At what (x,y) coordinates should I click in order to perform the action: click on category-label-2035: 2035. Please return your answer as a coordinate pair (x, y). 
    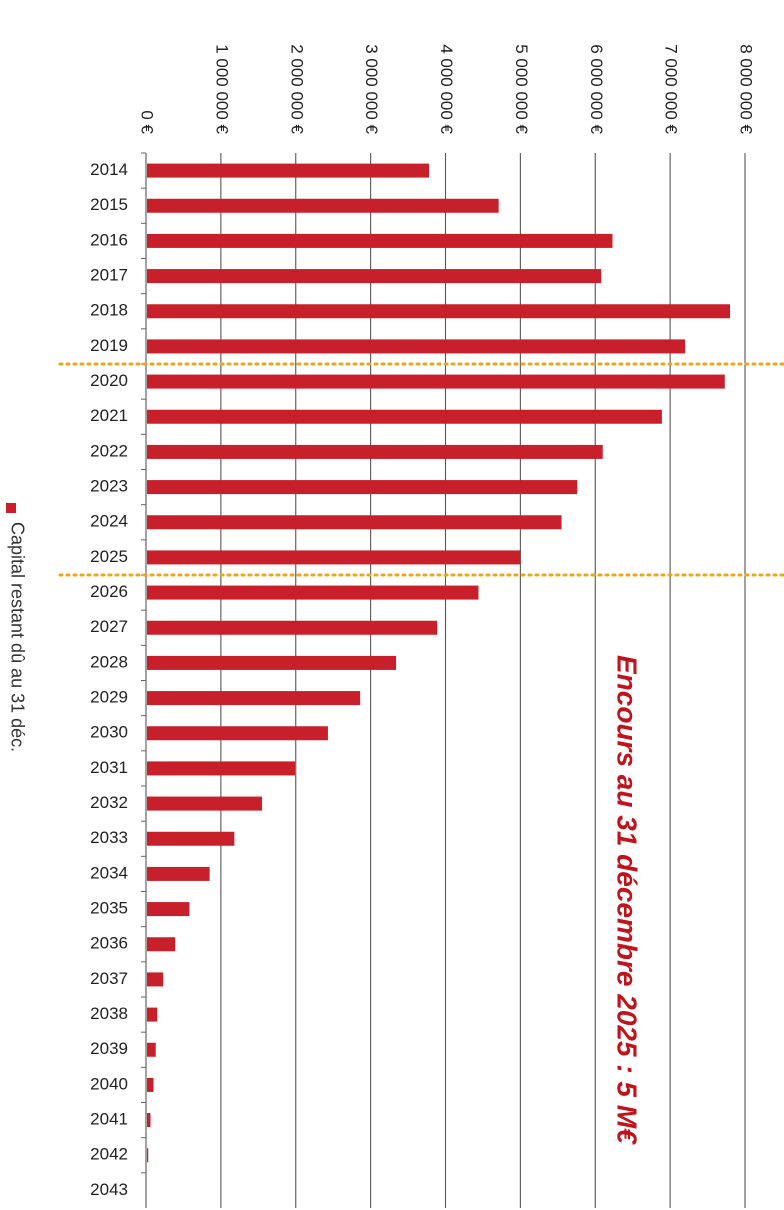
    Looking at the image, I should click on (109, 908).